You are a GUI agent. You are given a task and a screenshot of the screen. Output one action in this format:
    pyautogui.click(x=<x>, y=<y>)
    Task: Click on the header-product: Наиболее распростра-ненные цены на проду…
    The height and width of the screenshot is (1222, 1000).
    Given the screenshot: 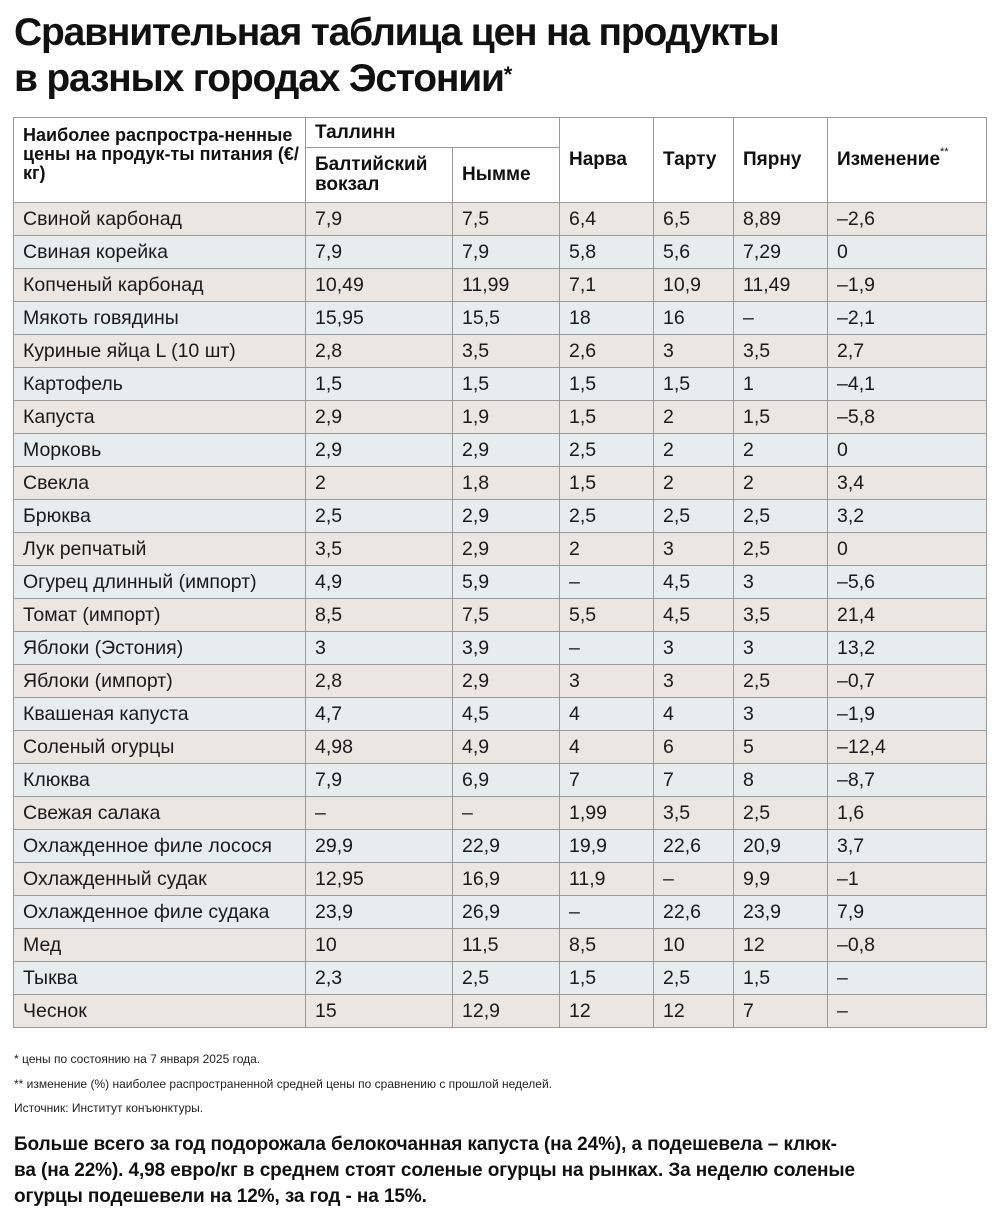 What is the action you would take?
    pyautogui.click(x=159, y=160)
    